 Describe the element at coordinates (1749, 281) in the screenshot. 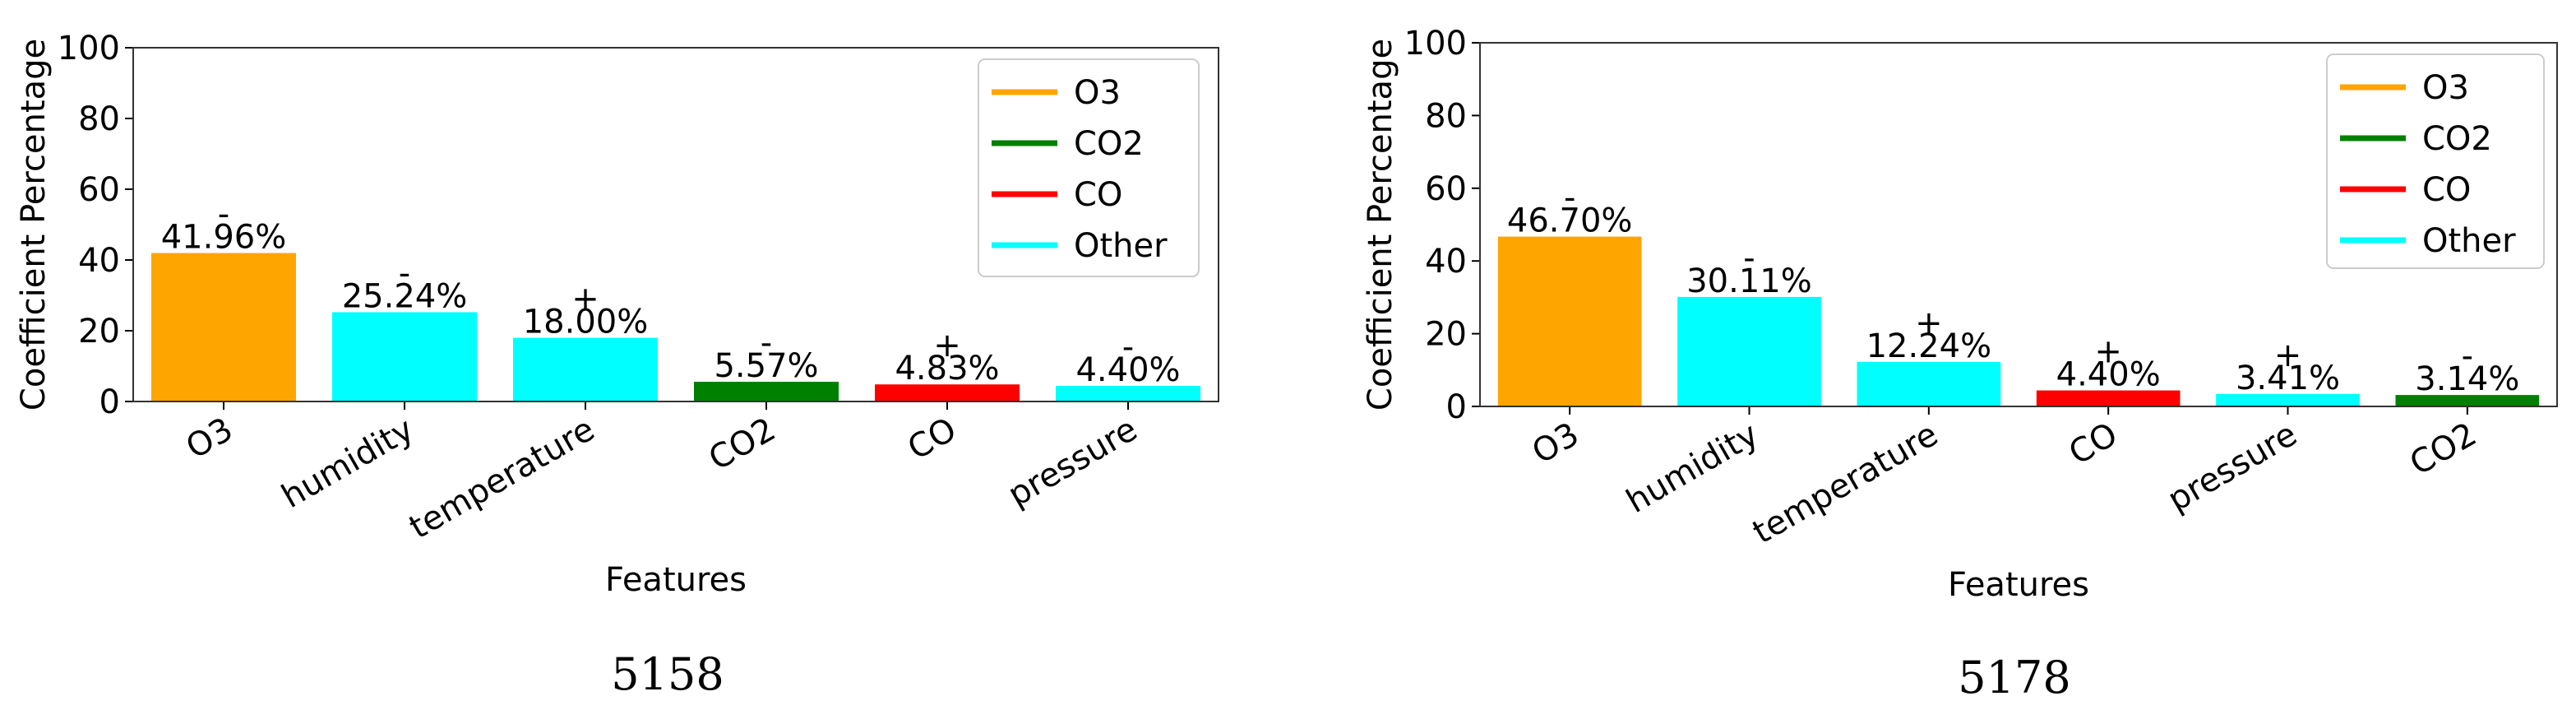

I see `value-label: 30.11%` at that location.